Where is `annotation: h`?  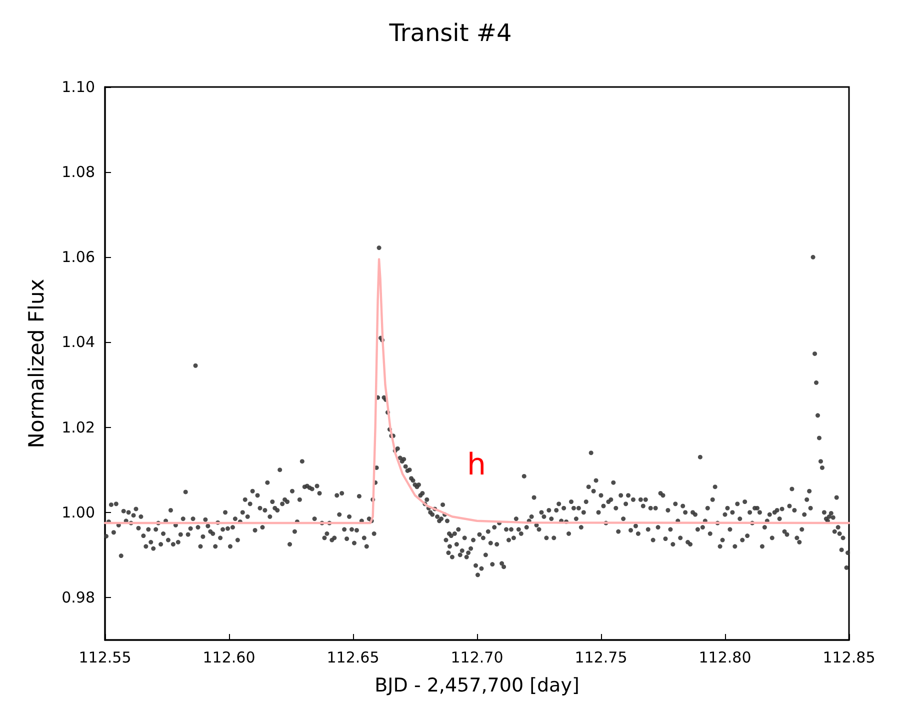 annotation: h is located at coordinates (476, 465).